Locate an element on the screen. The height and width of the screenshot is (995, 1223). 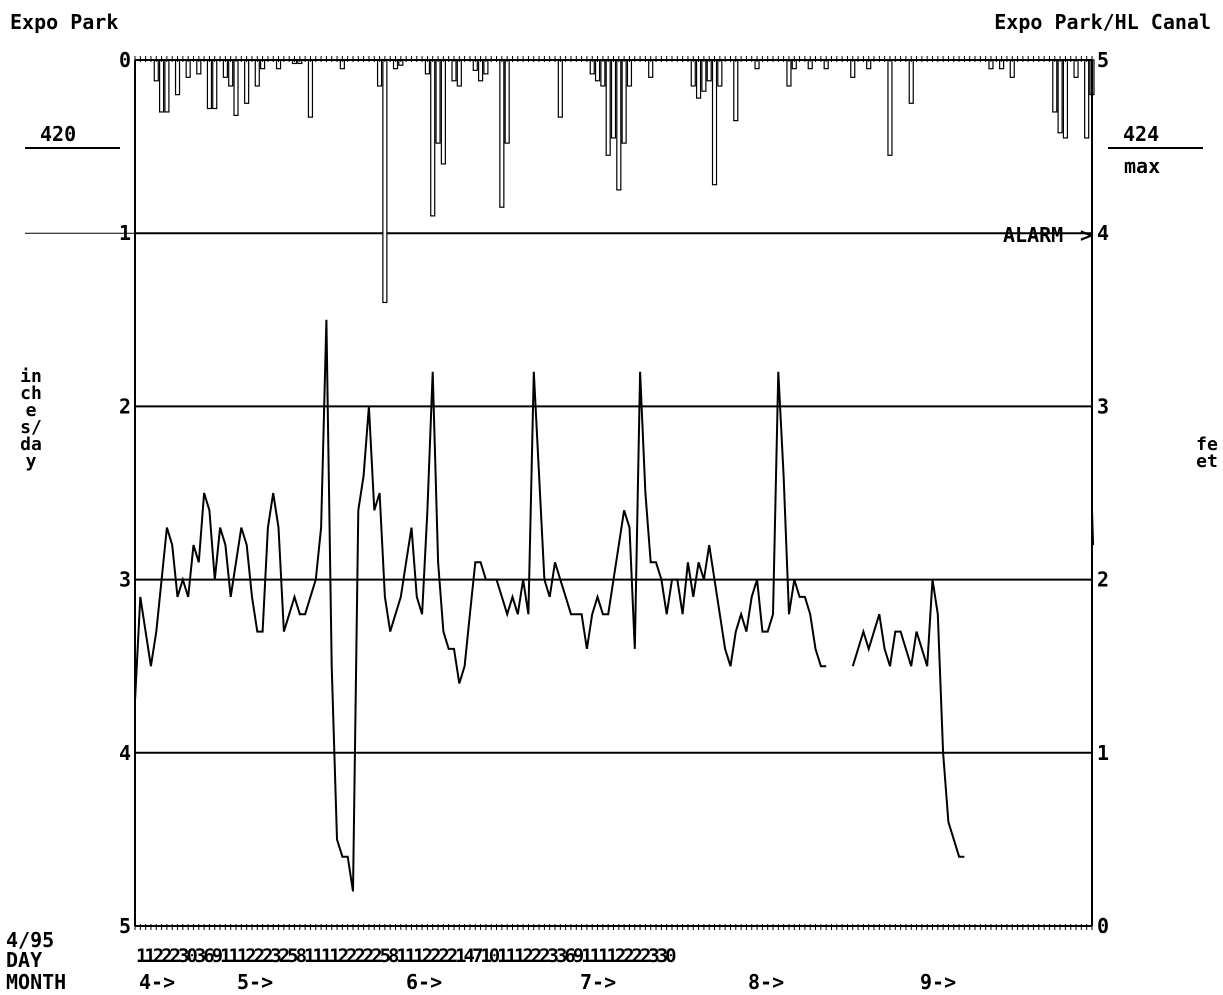
rain-axis-tick-label: 5 is located at coordinates (125, 926).